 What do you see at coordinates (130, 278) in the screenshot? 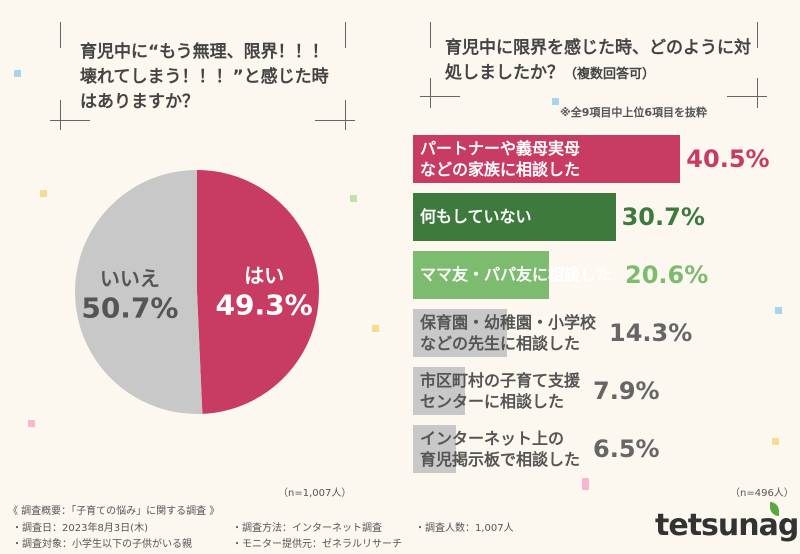
I see `pie-label: いいえ` at bounding box center [130, 278].